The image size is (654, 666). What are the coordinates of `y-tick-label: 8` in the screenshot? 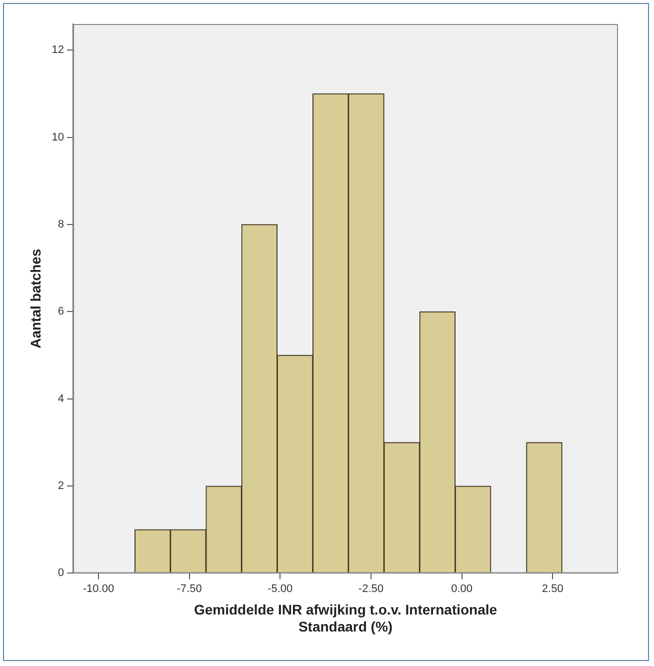 It's located at (61, 224).